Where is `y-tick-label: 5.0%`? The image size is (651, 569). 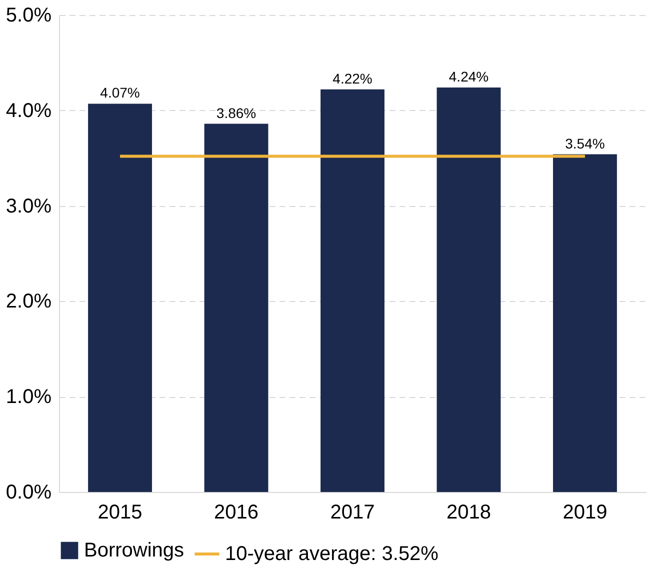 y-tick-label: 5.0% is located at coordinates (29, 15).